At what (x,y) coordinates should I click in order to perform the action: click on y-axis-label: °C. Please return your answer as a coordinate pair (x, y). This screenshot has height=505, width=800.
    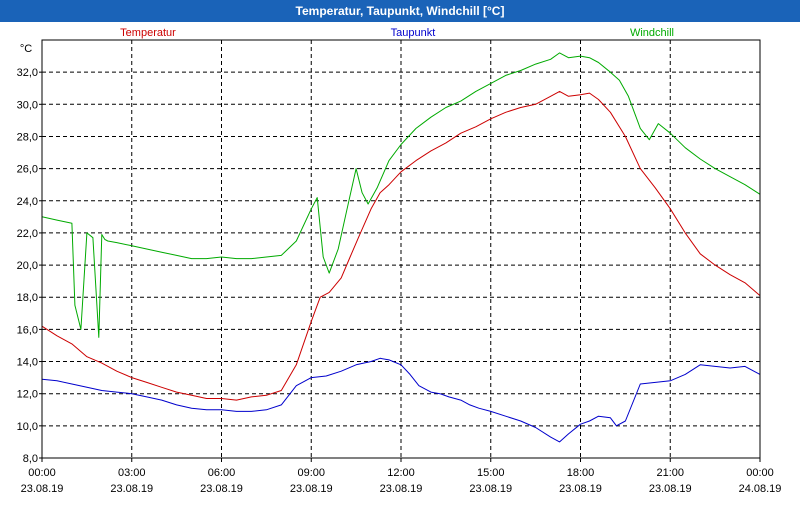
    Looking at the image, I should click on (26, 49).